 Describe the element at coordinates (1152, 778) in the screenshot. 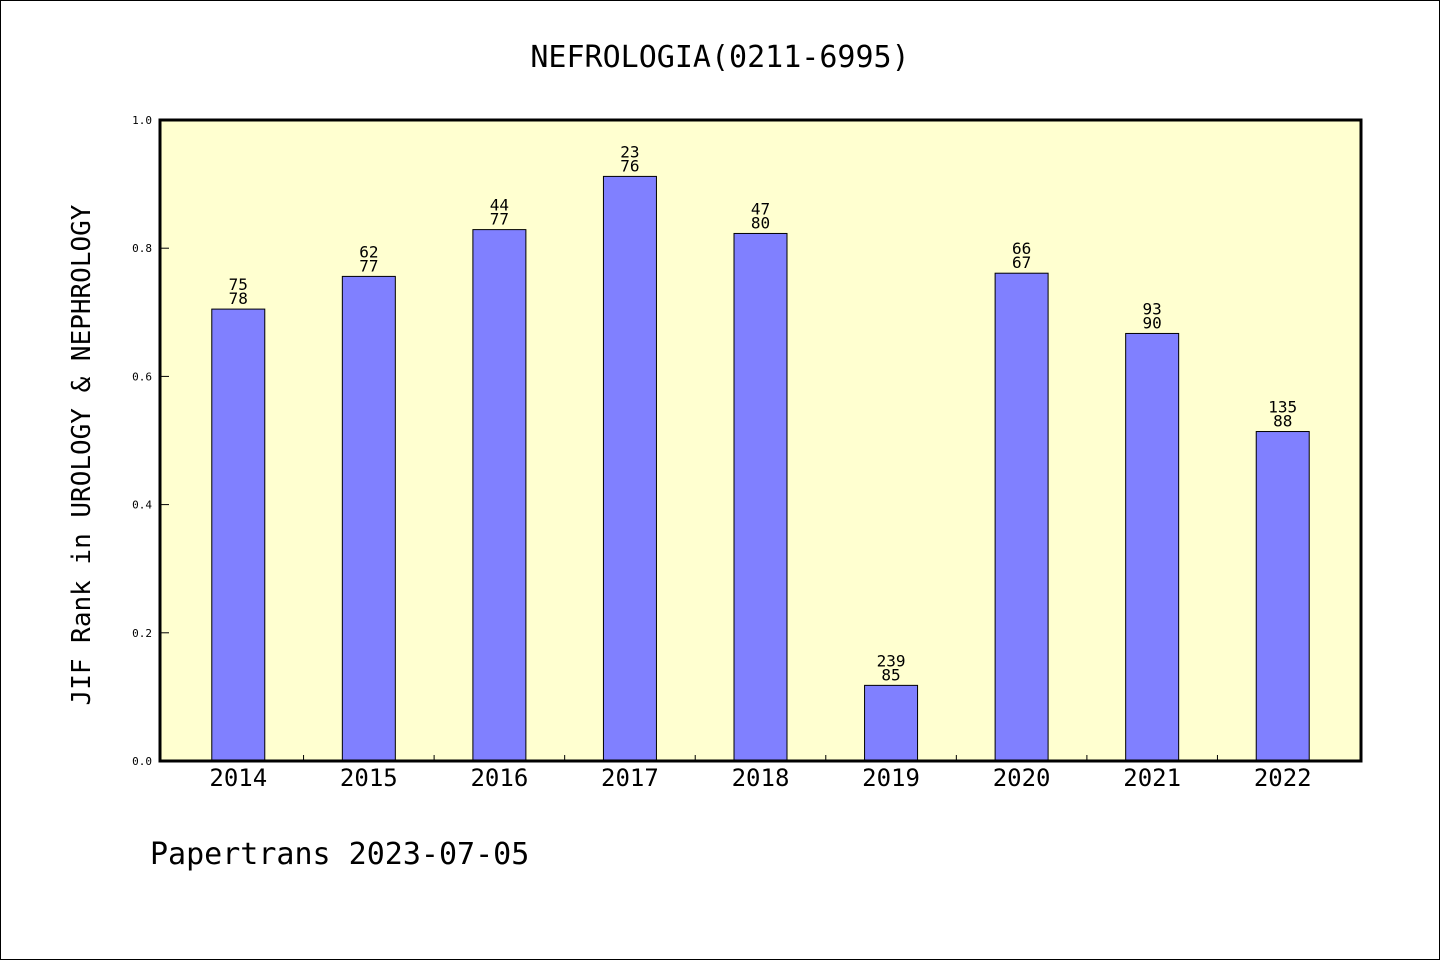

I see `x-tick-label-2021: 2021` at that location.